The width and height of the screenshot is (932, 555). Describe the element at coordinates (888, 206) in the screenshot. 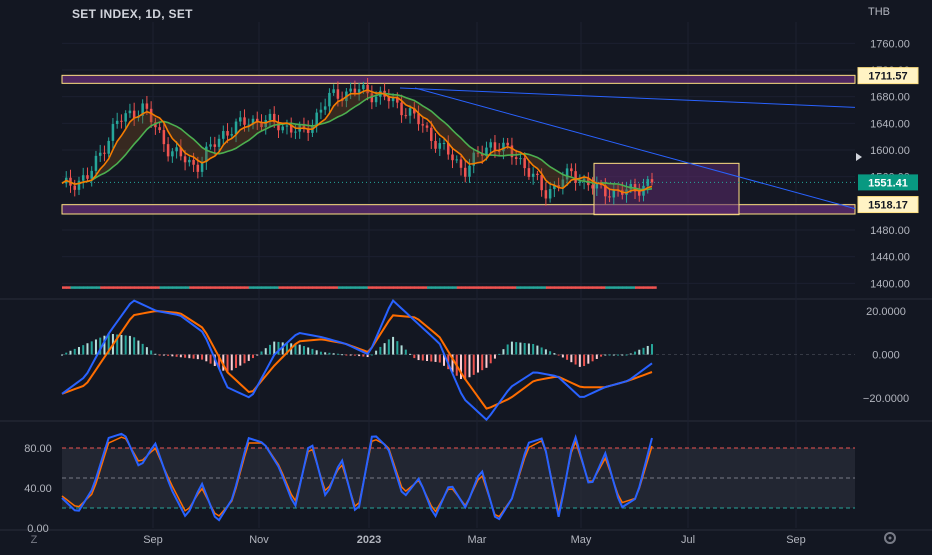

I see `level-label: 1518.17` at that location.